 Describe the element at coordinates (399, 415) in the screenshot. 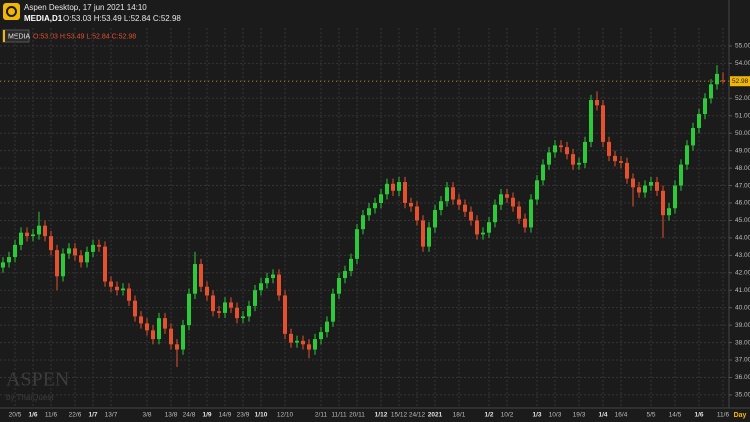

I see `x-tick-label: 15/12` at that location.